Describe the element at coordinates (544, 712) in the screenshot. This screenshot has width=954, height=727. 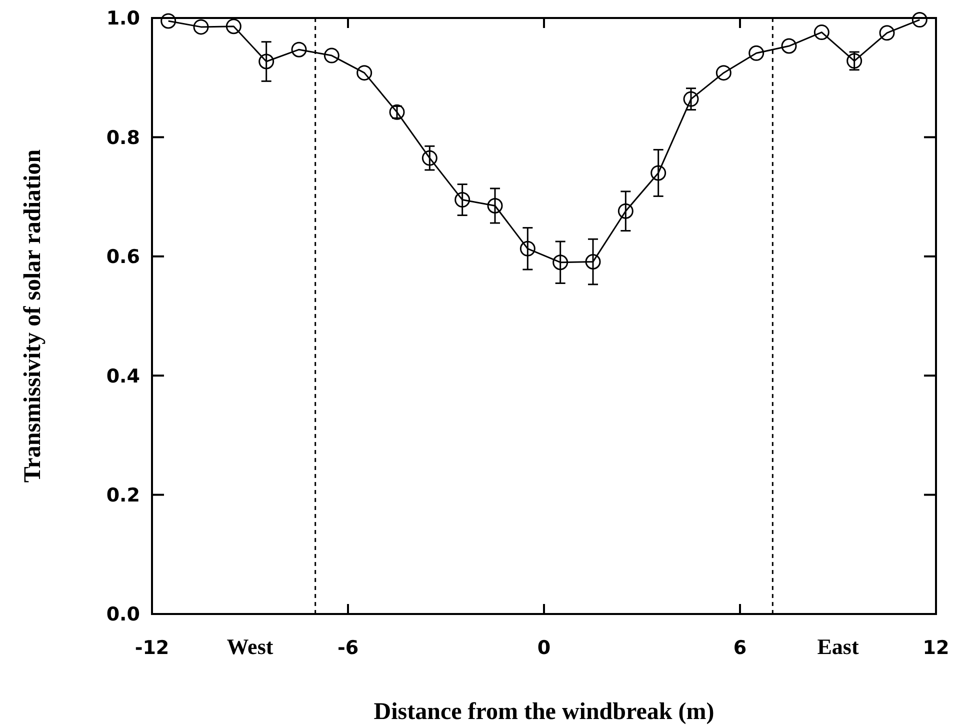
I see `x-axis-title: Distance from the windbreak (m)` at that location.